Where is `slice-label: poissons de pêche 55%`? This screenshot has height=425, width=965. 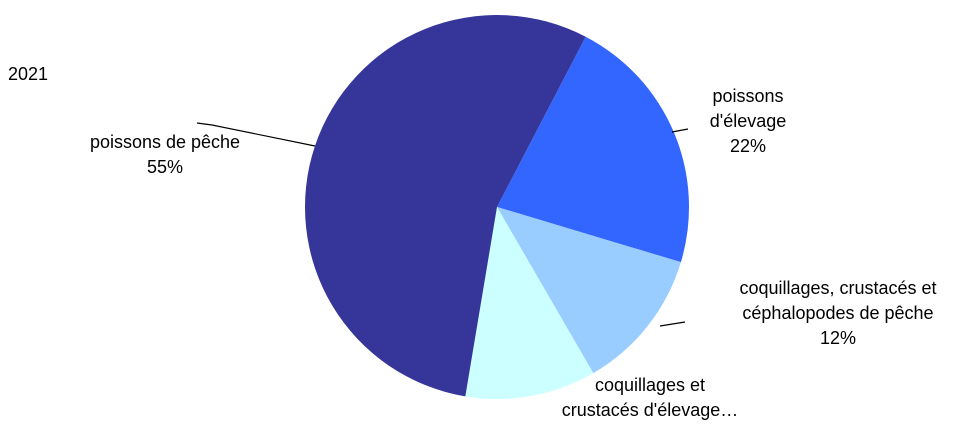
slice-label: poissons de pêche 55% is located at coordinates (165, 155).